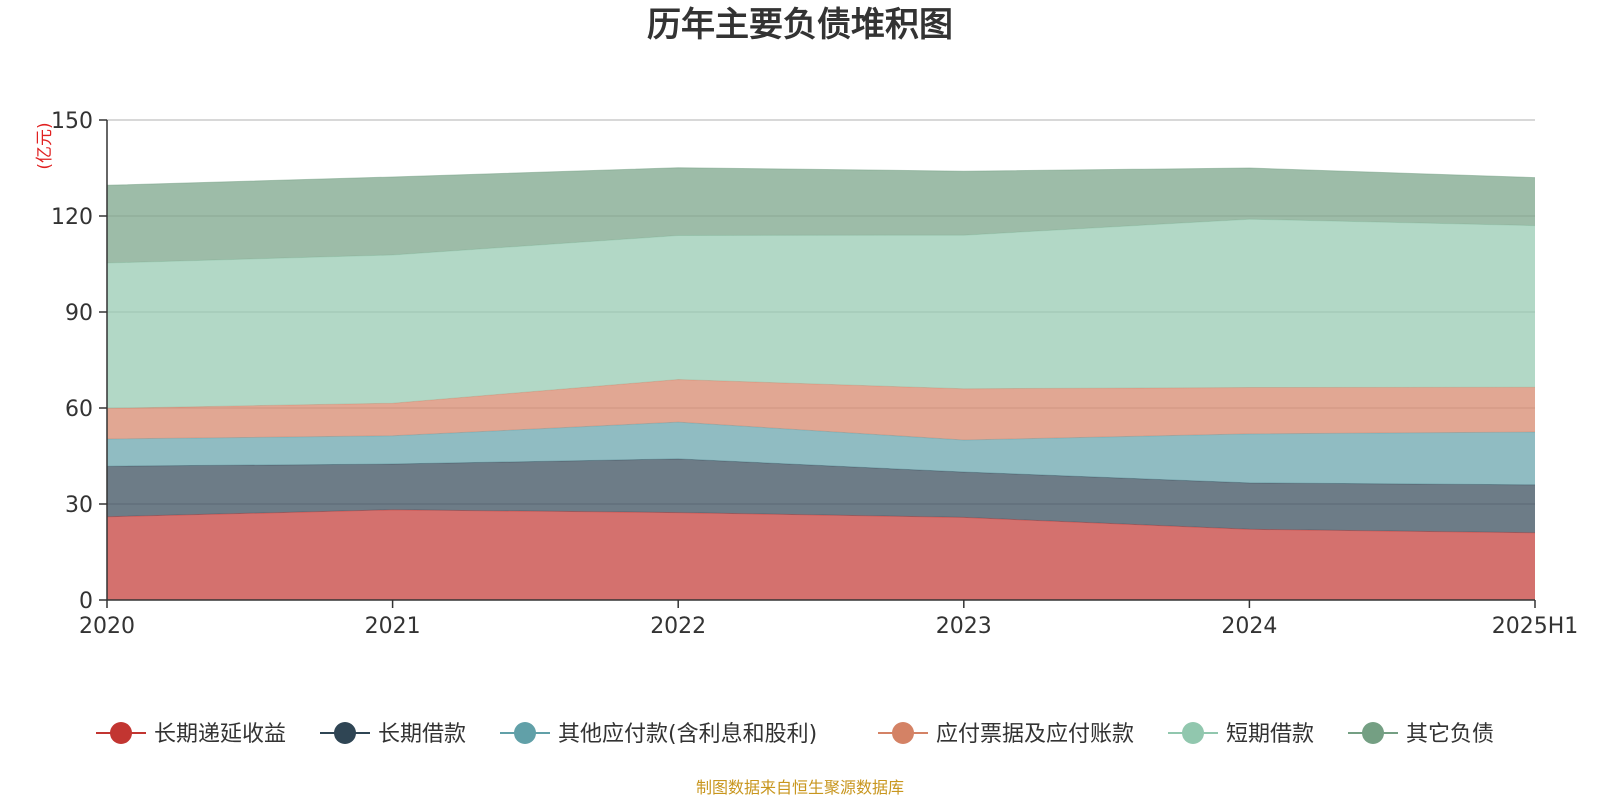 The width and height of the screenshot is (1600, 800). I want to click on x-tick-label: 2025H1, so click(1535, 626).